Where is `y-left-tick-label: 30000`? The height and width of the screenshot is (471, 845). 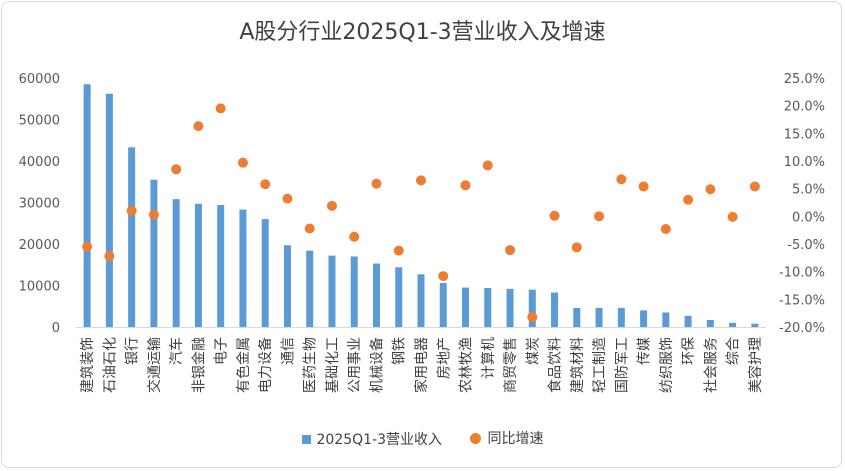 y-left-tick-label: 30000 is located at coordinates (39, 204).